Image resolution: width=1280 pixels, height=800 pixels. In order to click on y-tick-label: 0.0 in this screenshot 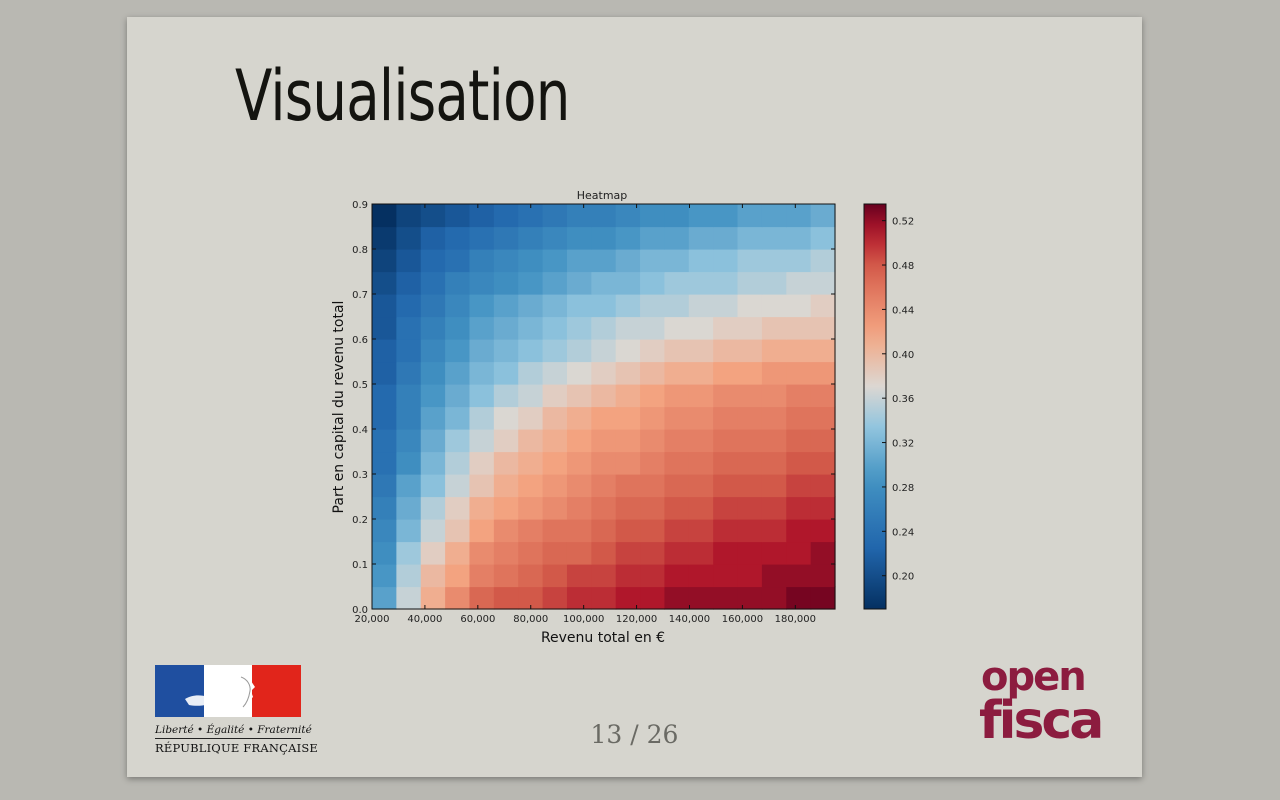, I will do `click(360, 610)`.